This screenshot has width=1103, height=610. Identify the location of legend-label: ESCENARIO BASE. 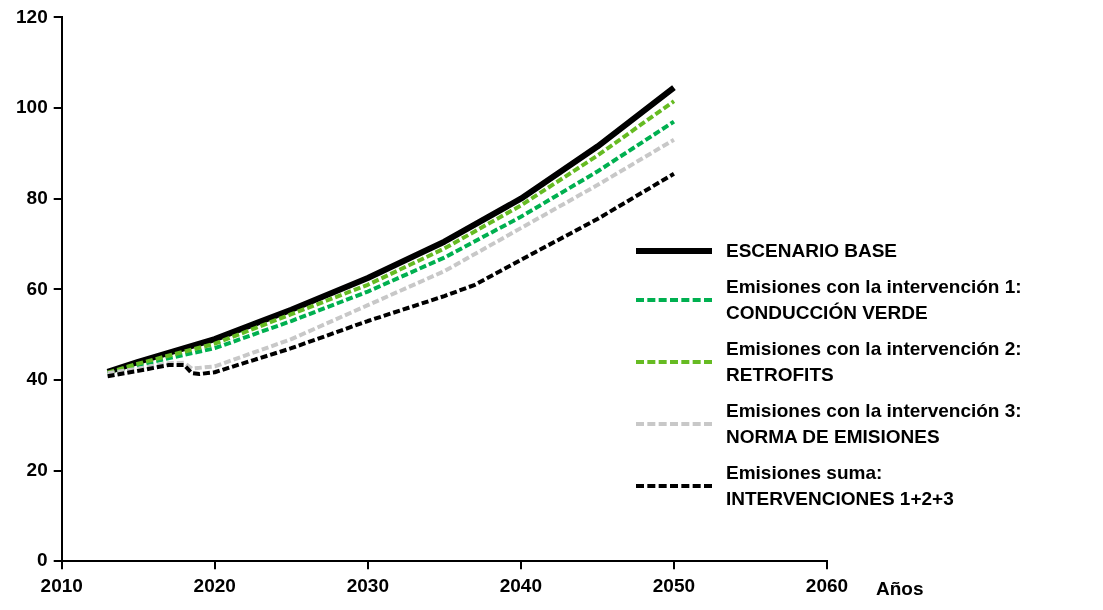
(812, 251).